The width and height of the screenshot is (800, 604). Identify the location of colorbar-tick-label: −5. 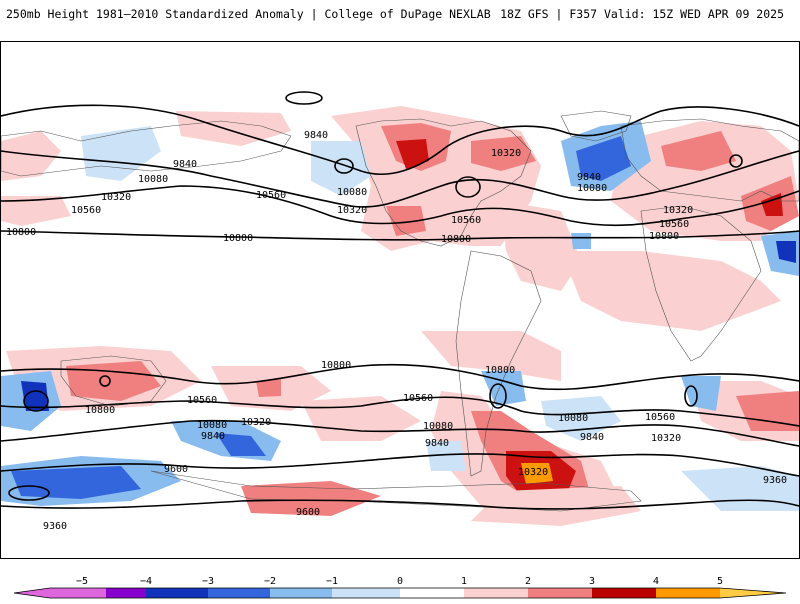
(82, 581).